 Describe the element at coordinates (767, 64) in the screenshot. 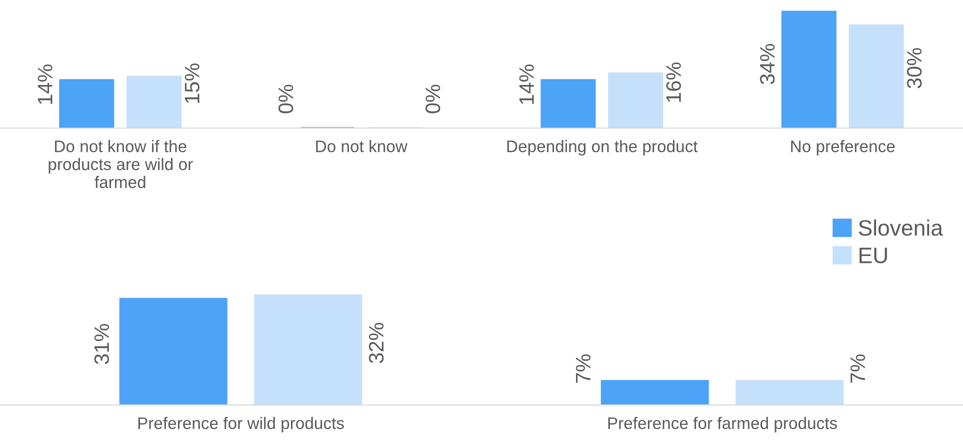

I see `data-label: 34%` at that location.